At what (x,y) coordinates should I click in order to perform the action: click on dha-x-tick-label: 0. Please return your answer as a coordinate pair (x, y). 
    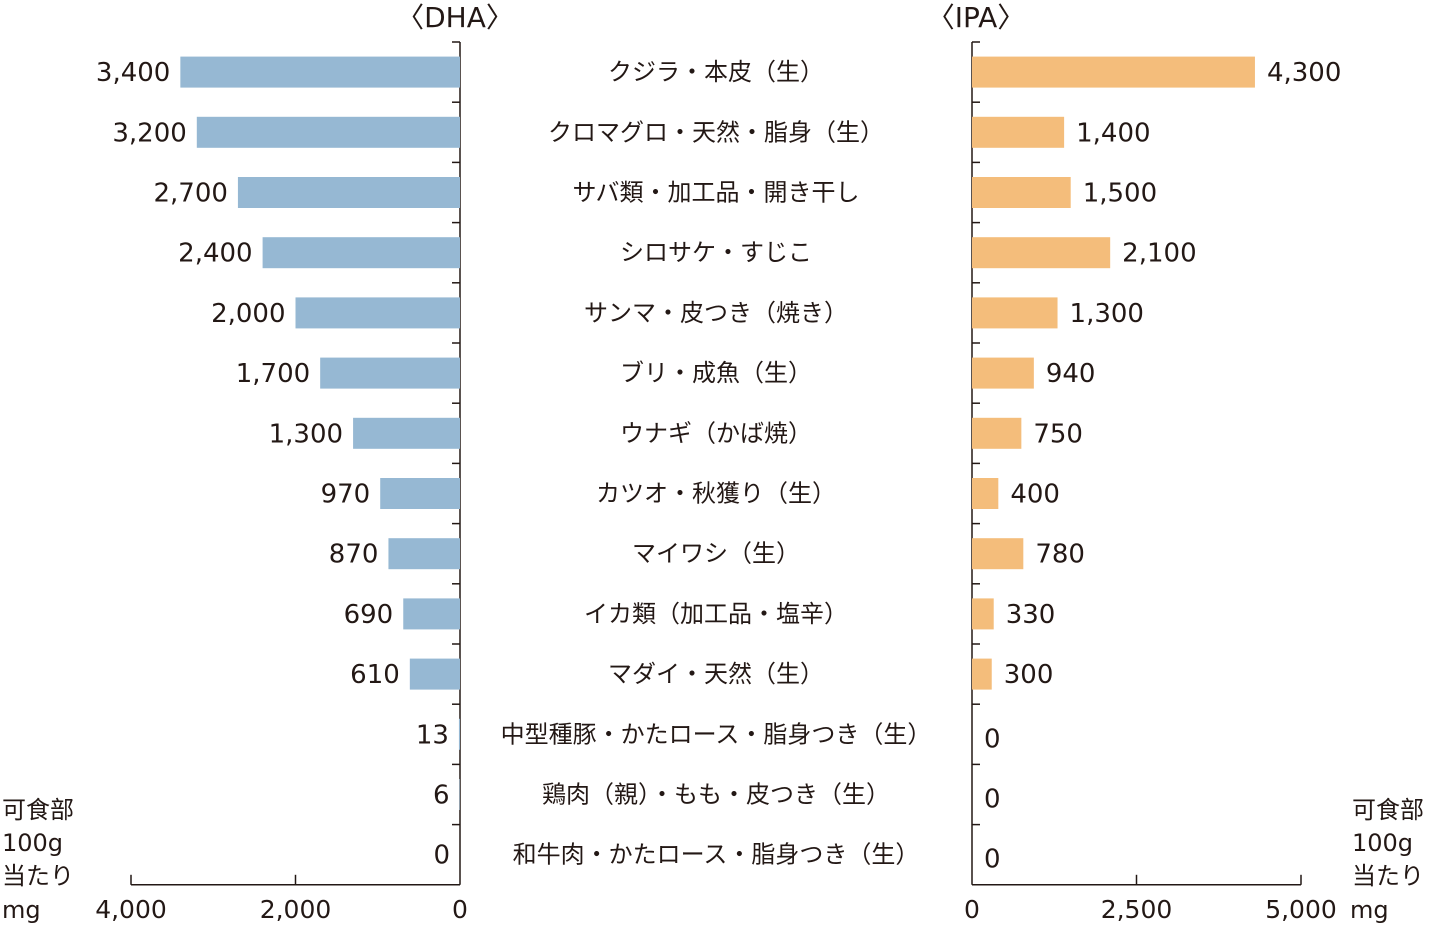
    Looking at the image, I should click on (460, 909).